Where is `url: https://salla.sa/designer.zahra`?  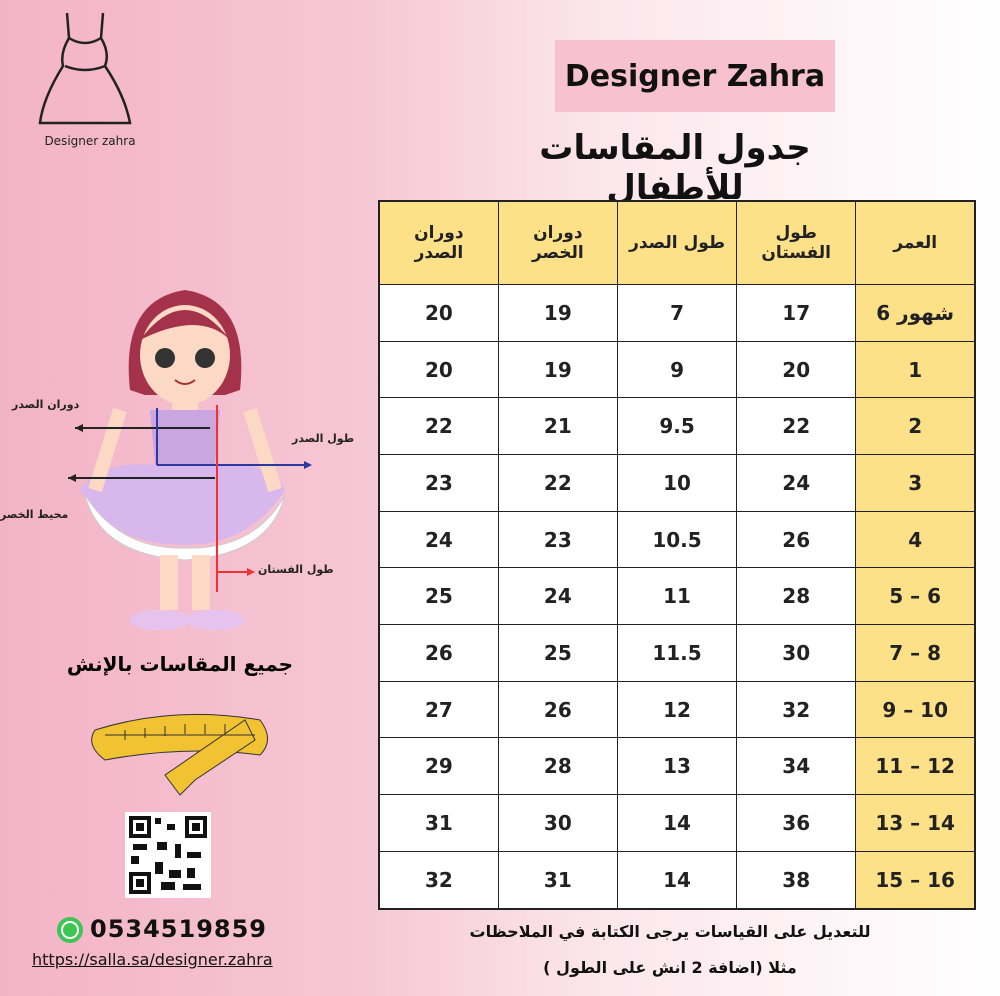 url: https://salla.sa/designer.zahra is located at coordinates (152, 959).